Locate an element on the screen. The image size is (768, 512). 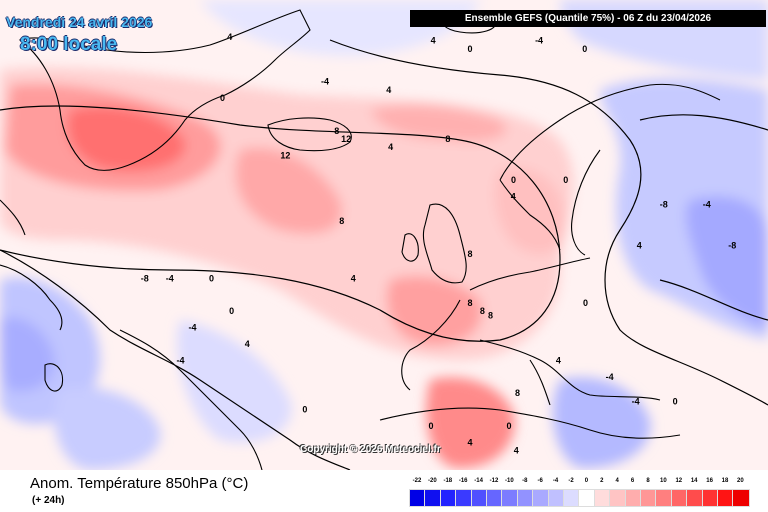
legend-label: -10 is located at coordinates (509, 481).